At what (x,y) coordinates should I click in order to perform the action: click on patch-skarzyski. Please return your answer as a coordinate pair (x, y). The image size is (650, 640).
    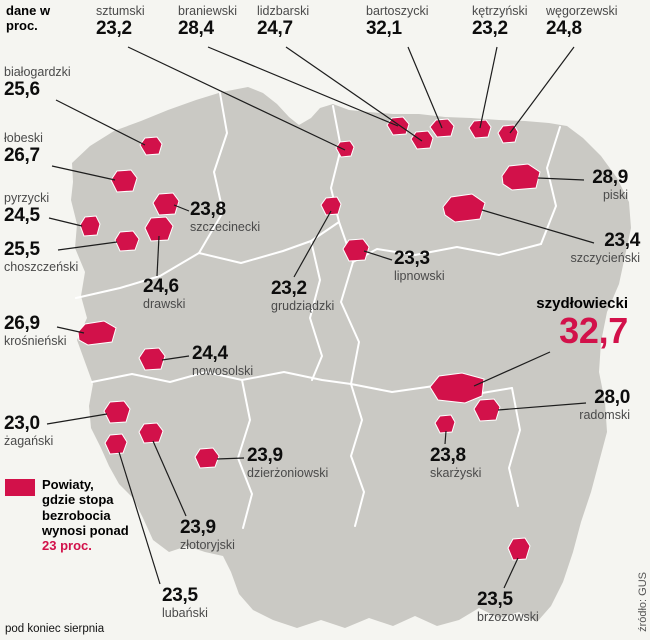
    Looking at the image, I should click on (445, 424).